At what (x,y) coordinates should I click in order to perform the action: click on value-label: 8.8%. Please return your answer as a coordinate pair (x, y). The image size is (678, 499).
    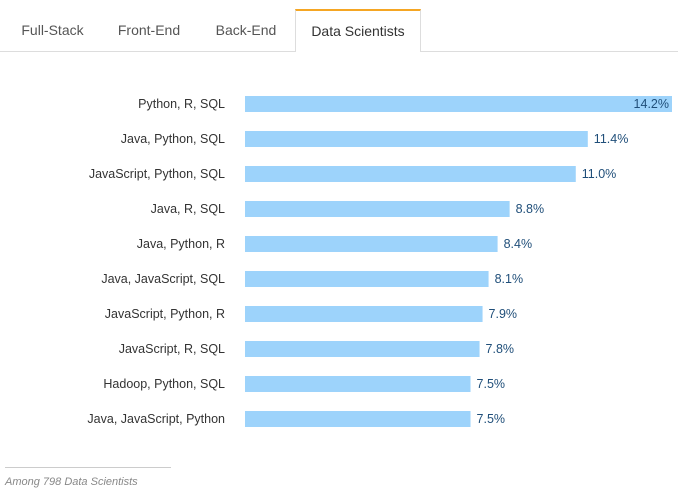
    Looking at the image, I should click on (530, 209).